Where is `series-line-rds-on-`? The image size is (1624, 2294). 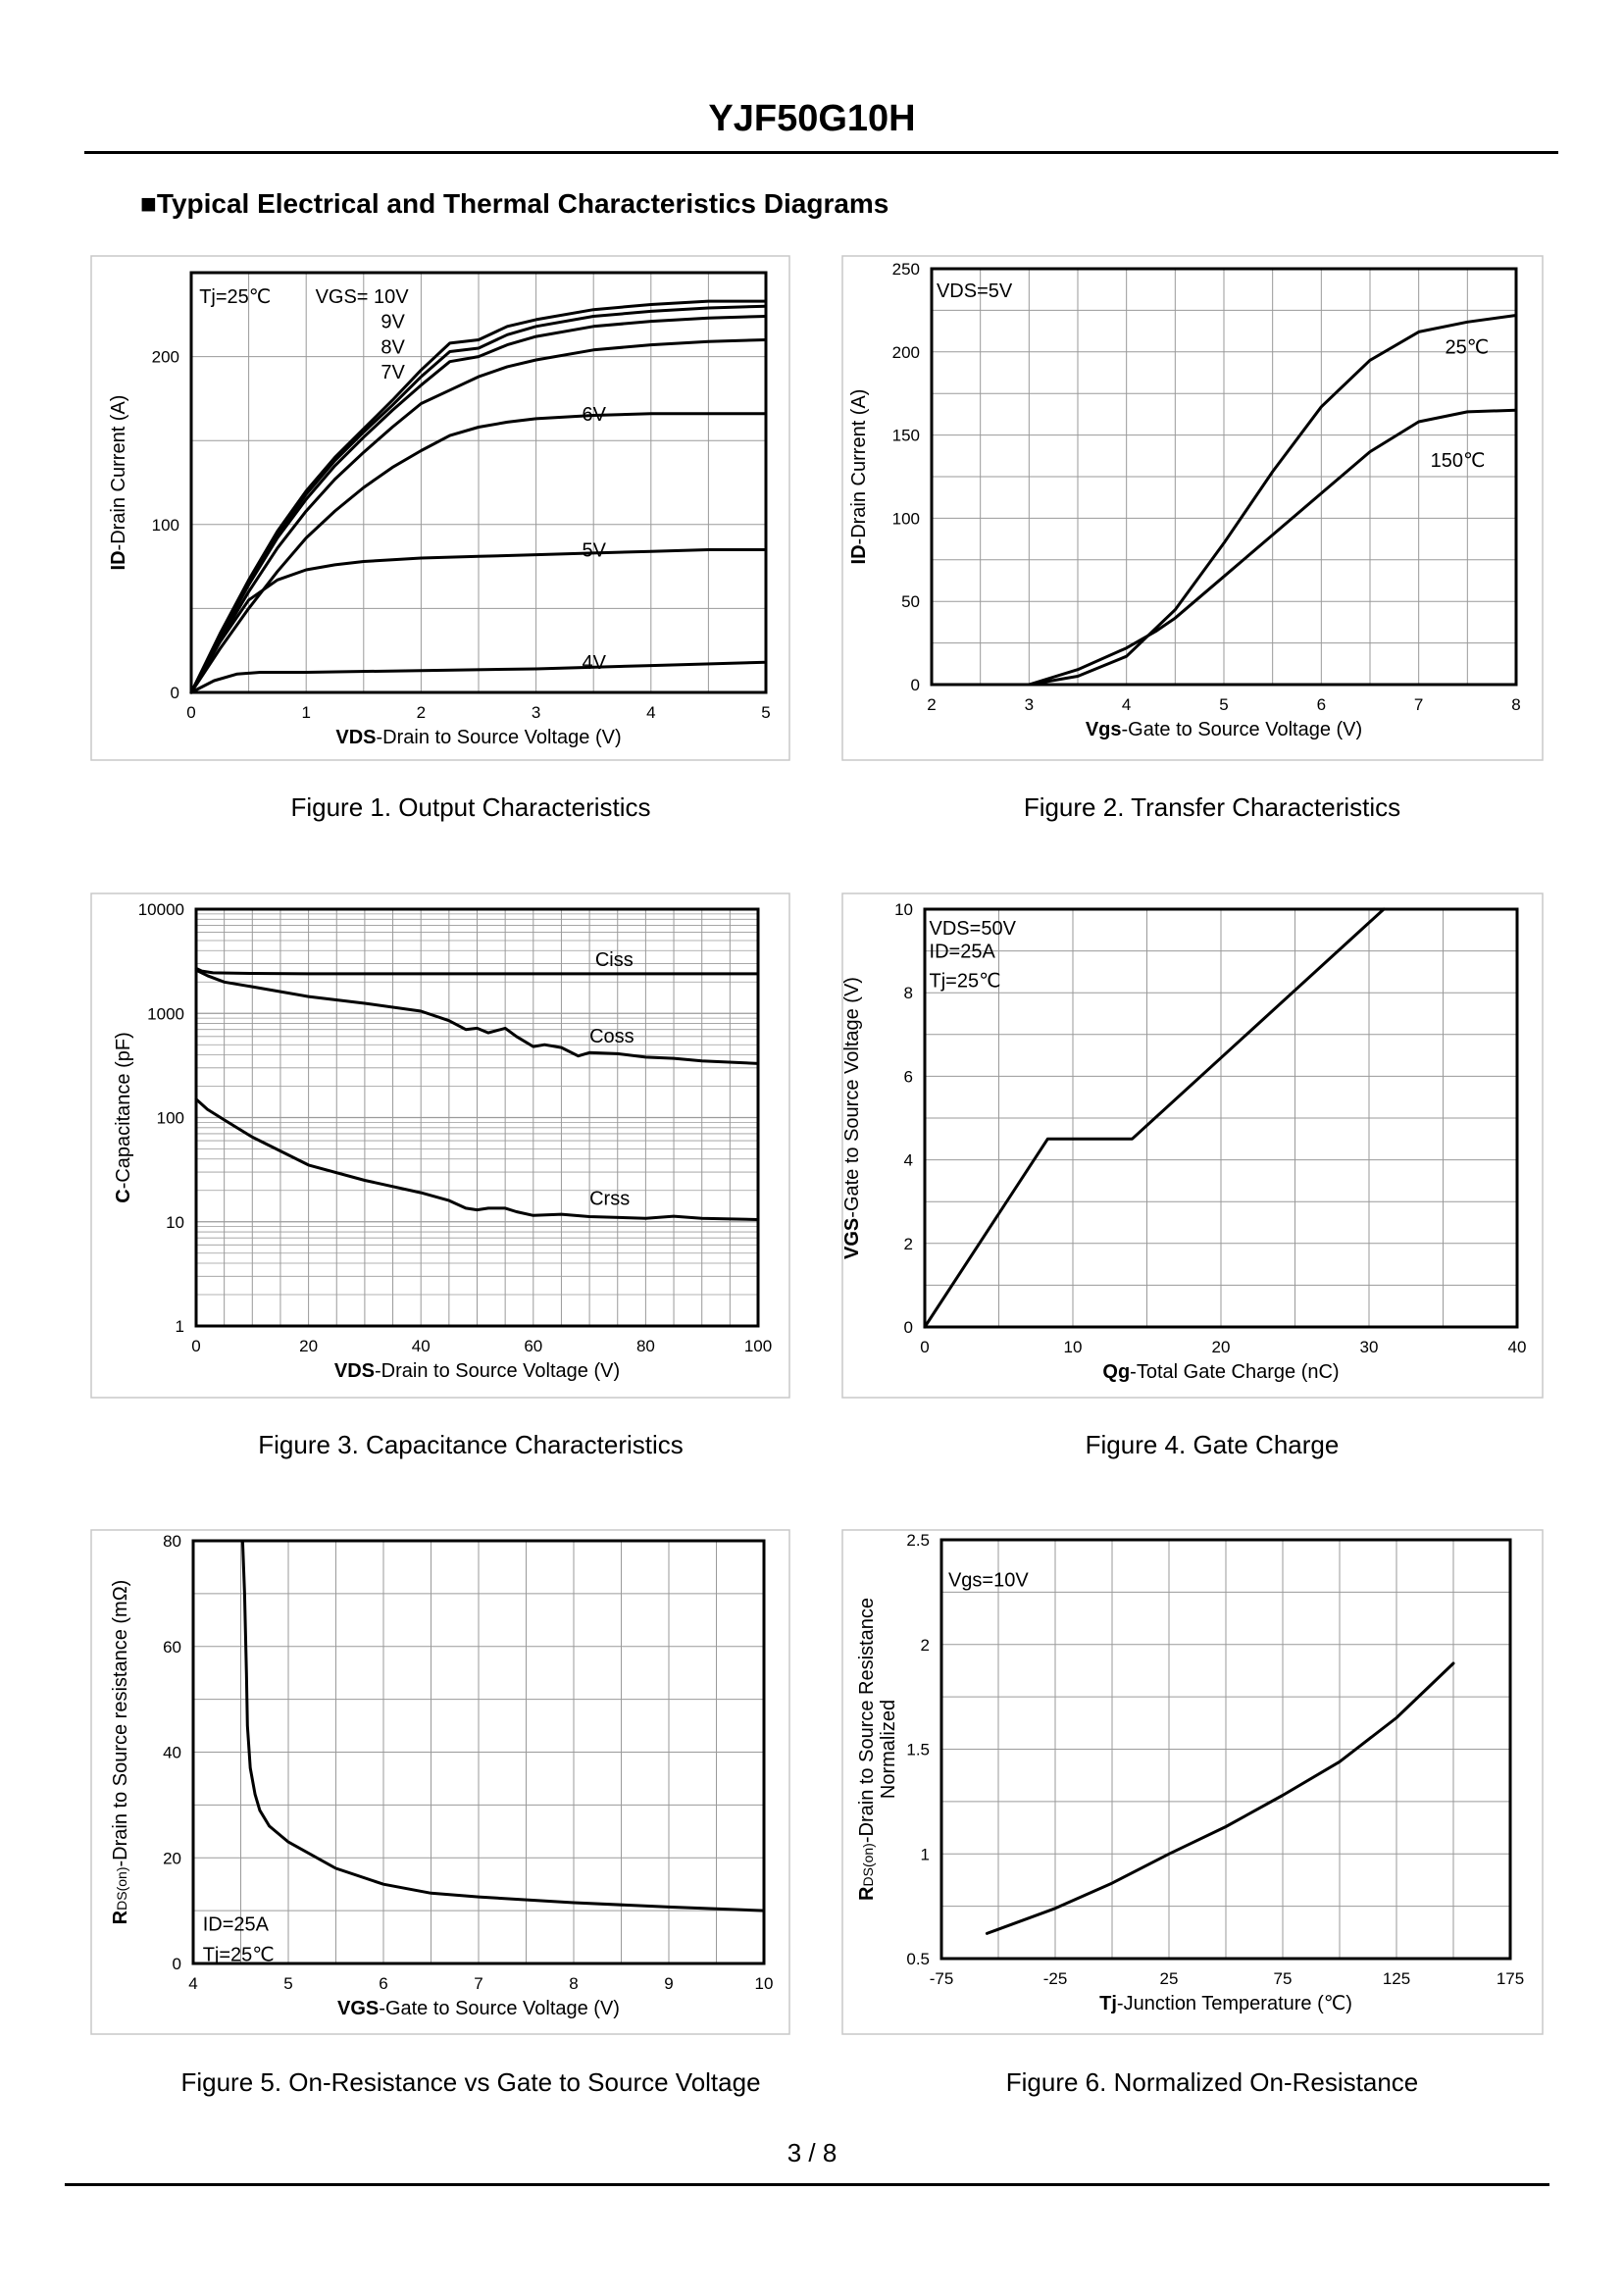
series-line-rds-on- is located at coordinates (503, 1725).